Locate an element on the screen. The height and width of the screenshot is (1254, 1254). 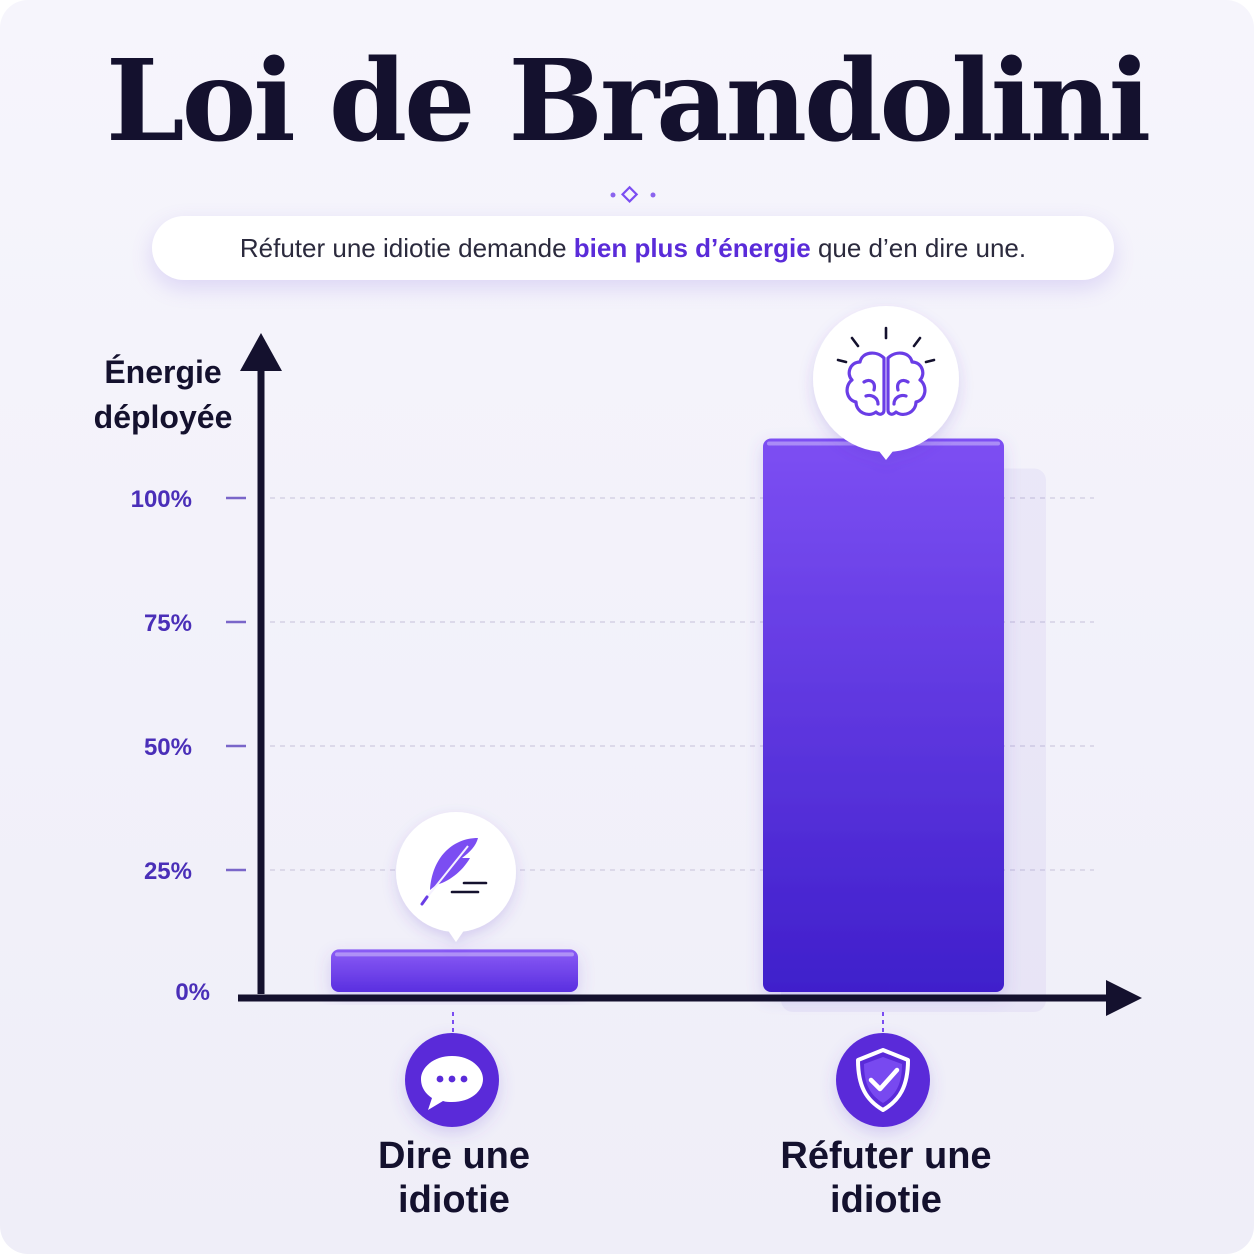
tagline-highlight: bien plus d’énergie is located at coordinates (692, 247).